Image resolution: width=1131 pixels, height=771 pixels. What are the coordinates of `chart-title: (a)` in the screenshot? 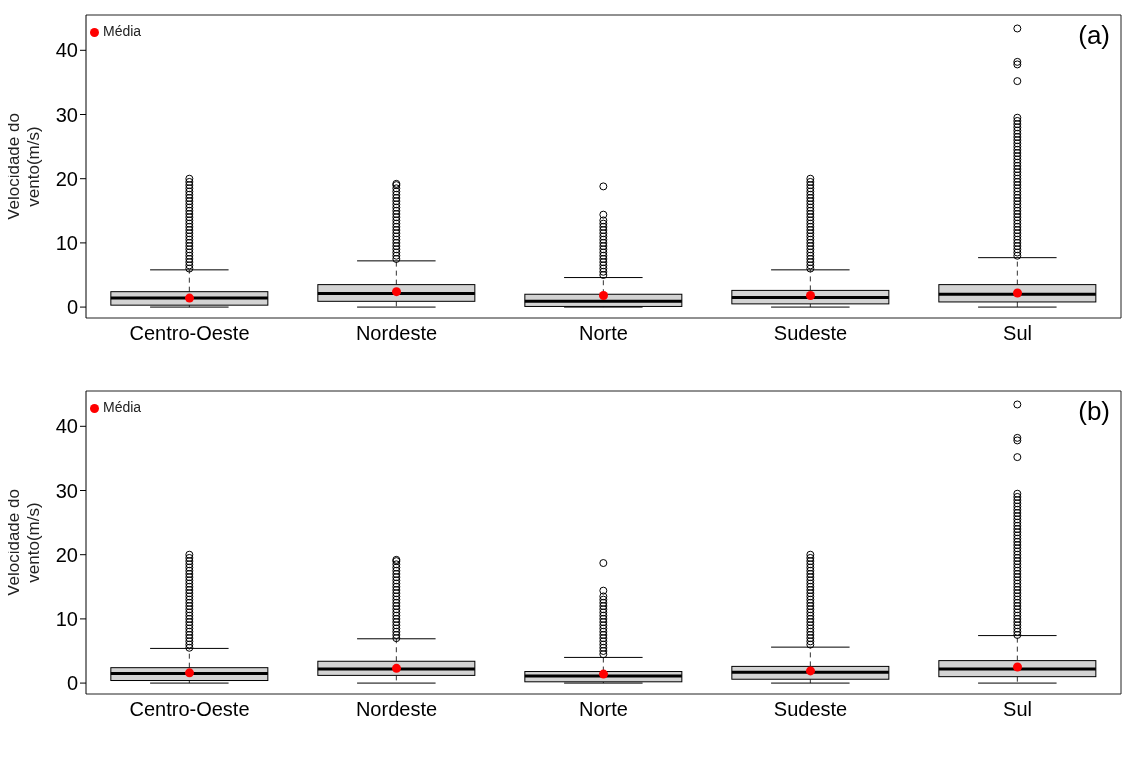 It's located at (1094, 35).